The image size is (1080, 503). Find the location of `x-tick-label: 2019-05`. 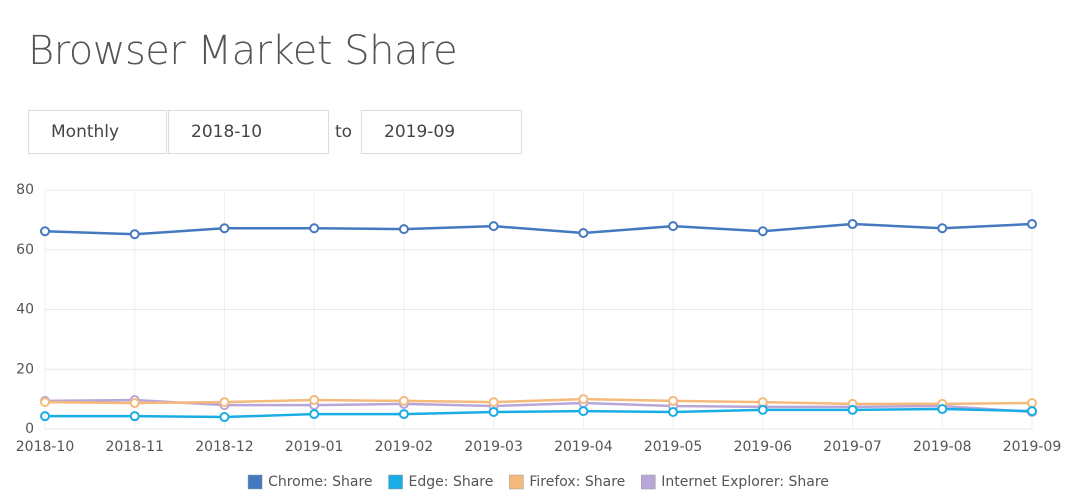

x-tick-label: 2019-05 is located at coordinates (673, 447).